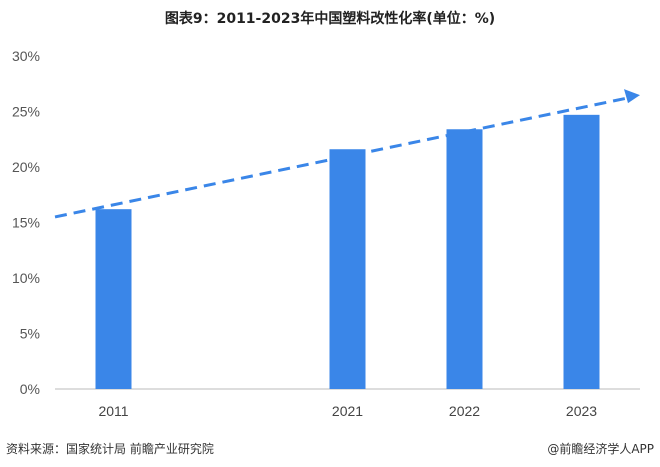  What do you see at coordinates (464, 259) in the screenshot?
I see `bar-2022` at bounding box center [464, 259].